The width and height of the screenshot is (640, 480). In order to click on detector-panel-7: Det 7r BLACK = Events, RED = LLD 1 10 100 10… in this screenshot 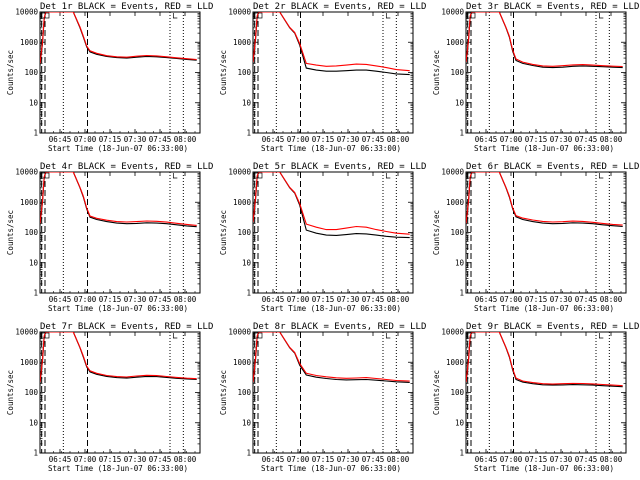, I will do `click(106, 400)`.